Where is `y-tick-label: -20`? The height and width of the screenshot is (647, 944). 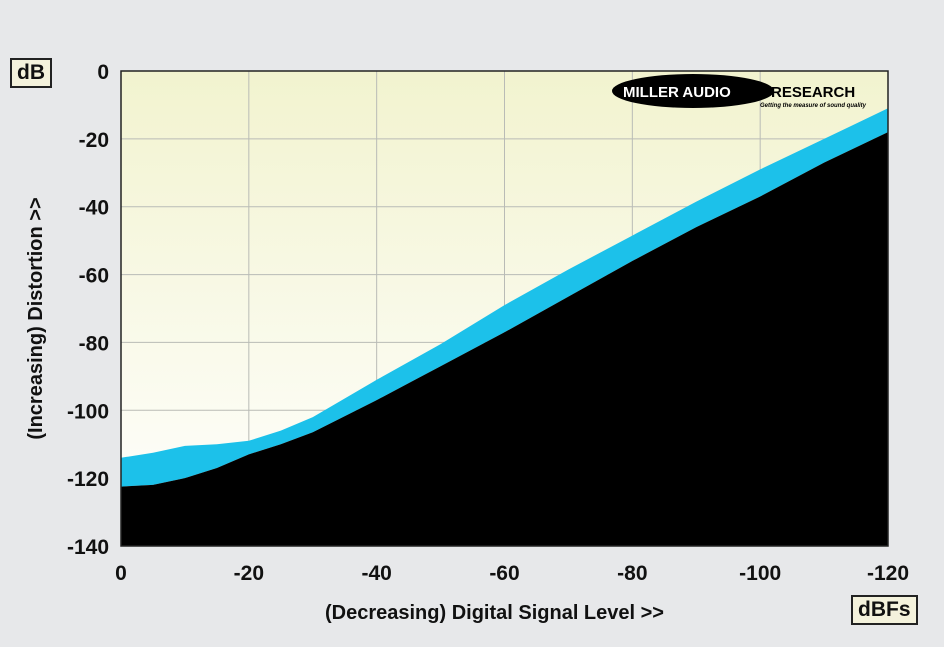 y-tick-label: -20 is located at coordinates (94, 140).